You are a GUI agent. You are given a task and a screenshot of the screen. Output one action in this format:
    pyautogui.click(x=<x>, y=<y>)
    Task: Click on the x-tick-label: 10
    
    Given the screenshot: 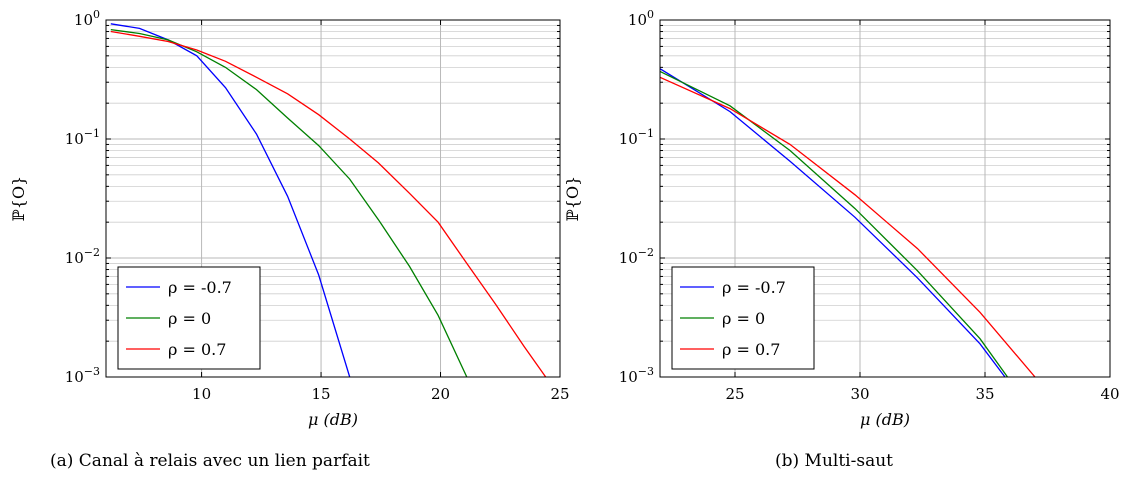 What is the action you would take?
    pyautogui.click(x=201, y=394)
    